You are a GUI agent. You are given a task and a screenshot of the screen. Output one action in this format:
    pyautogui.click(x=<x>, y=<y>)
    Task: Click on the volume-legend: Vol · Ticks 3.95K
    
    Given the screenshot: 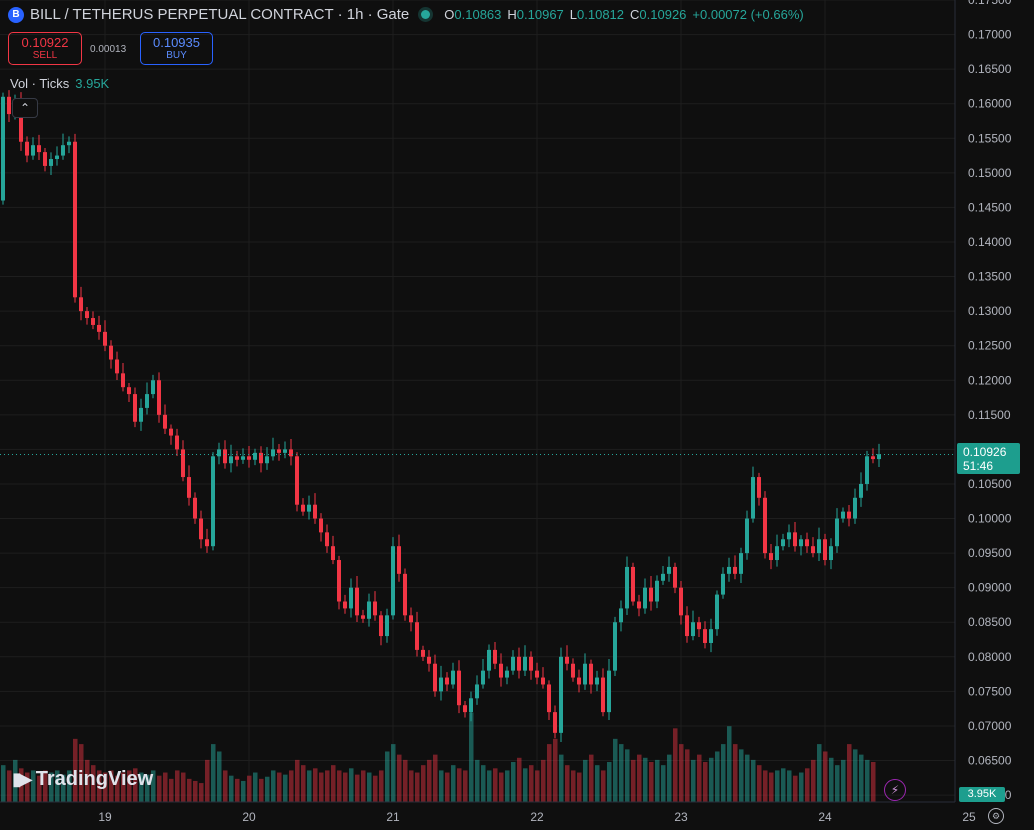 What is the action you would take?
    pyautogui.click(x=59, y=83)
    